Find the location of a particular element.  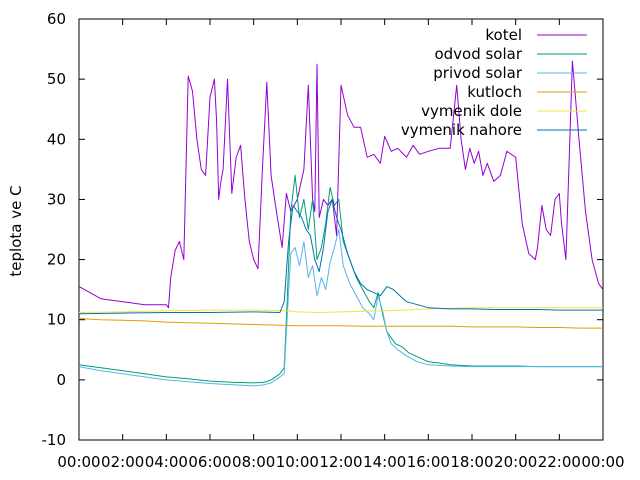

x-tick-label: 06:00 is located at coordinates (209, 462).